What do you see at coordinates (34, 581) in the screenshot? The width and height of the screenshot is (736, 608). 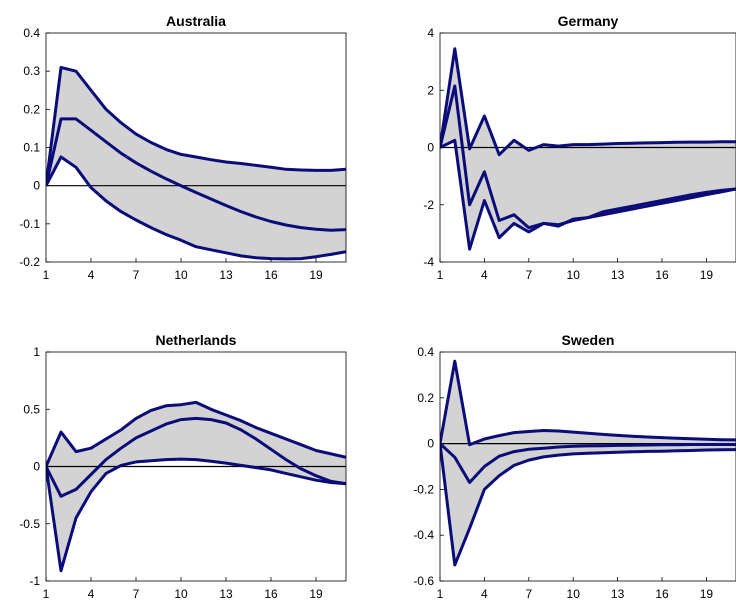 I see `y-tick-label: -1` at bounding box center [34, 581].